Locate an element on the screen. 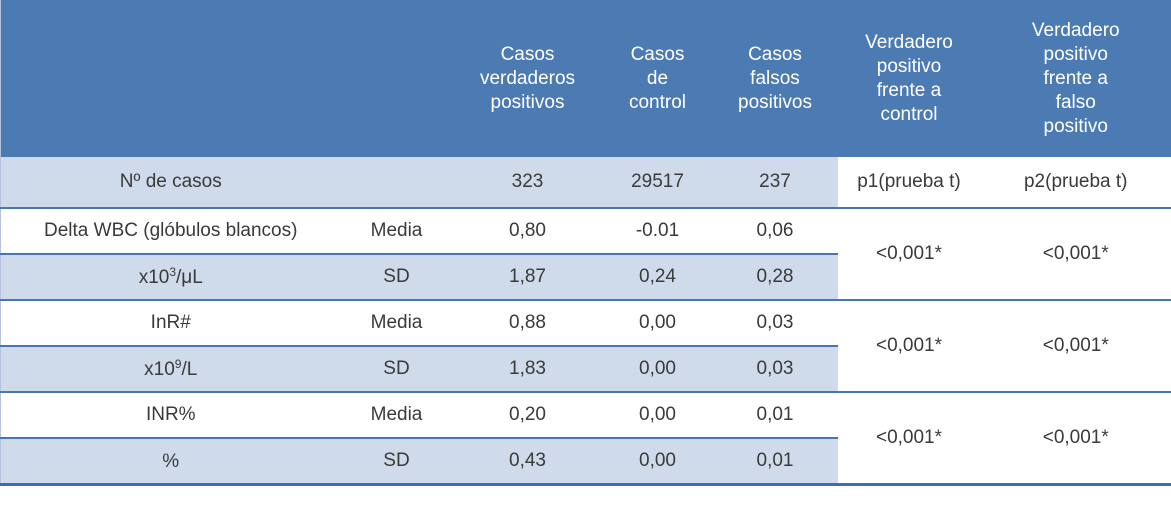 The width and height of the screenshot is (1171, 509). row-label: Nº de casos is located at coordinates (170, 183).